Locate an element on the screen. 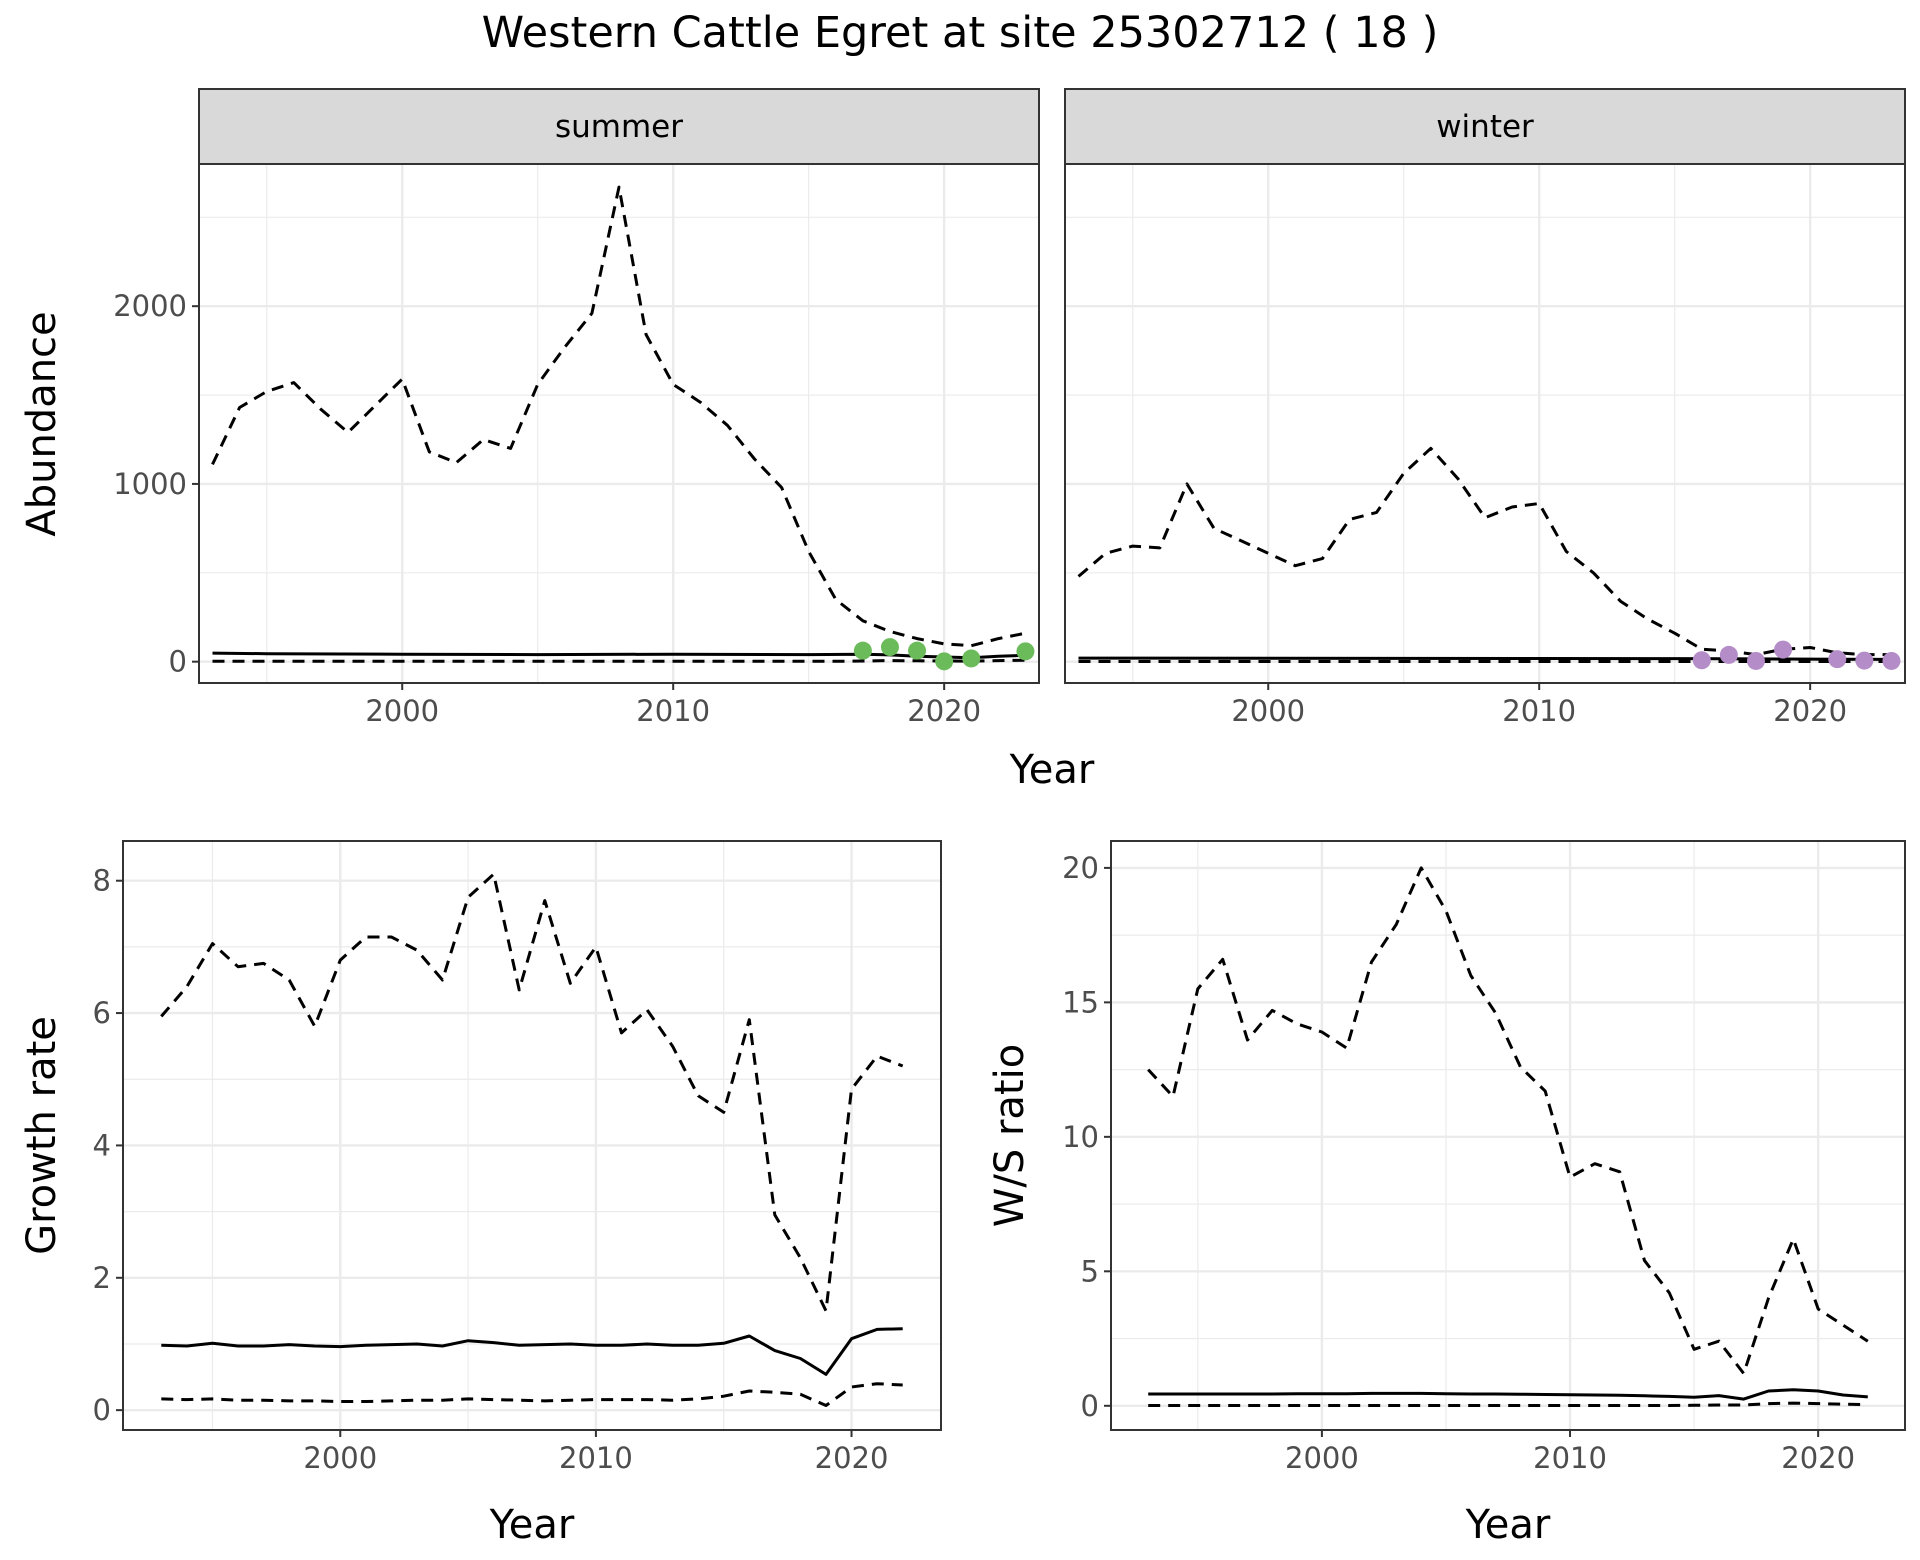 Image resolution: width=1920 pixels, height=1560 pixels. summer-panel-x-tick-label: 2020 is located at coordinates (944, 711).